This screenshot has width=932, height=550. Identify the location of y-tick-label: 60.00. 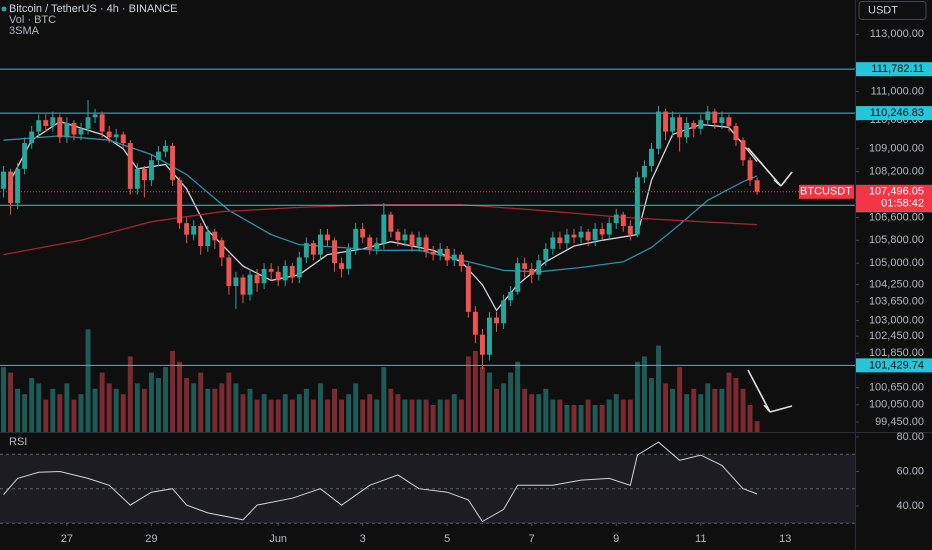
(910, 471).